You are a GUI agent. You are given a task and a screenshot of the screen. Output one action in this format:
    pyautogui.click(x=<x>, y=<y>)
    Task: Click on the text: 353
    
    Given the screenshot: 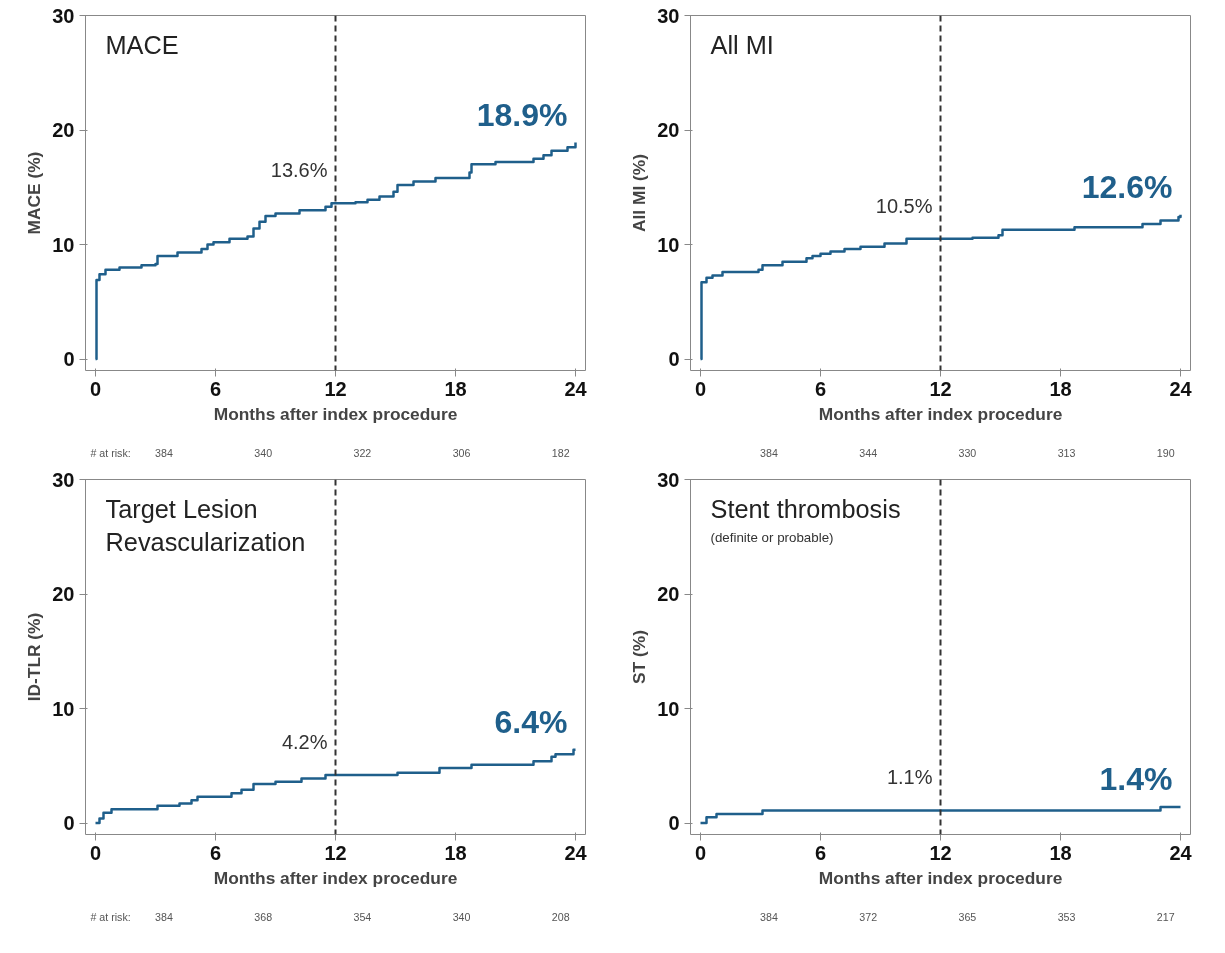 What is the action you would take?
    pyautogui.click(x=1066, y=916)
    